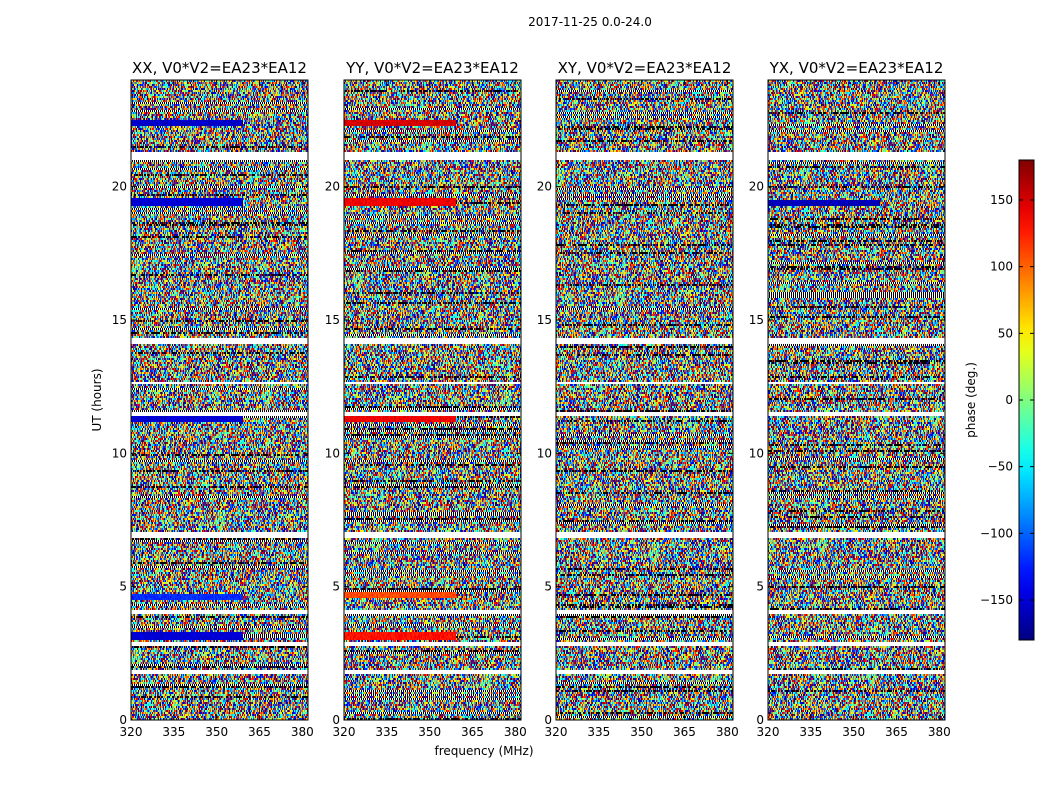 This screenshot has width=1050, height=800. I want to click on colorbar-tick-label: −150, so click(996, 600).